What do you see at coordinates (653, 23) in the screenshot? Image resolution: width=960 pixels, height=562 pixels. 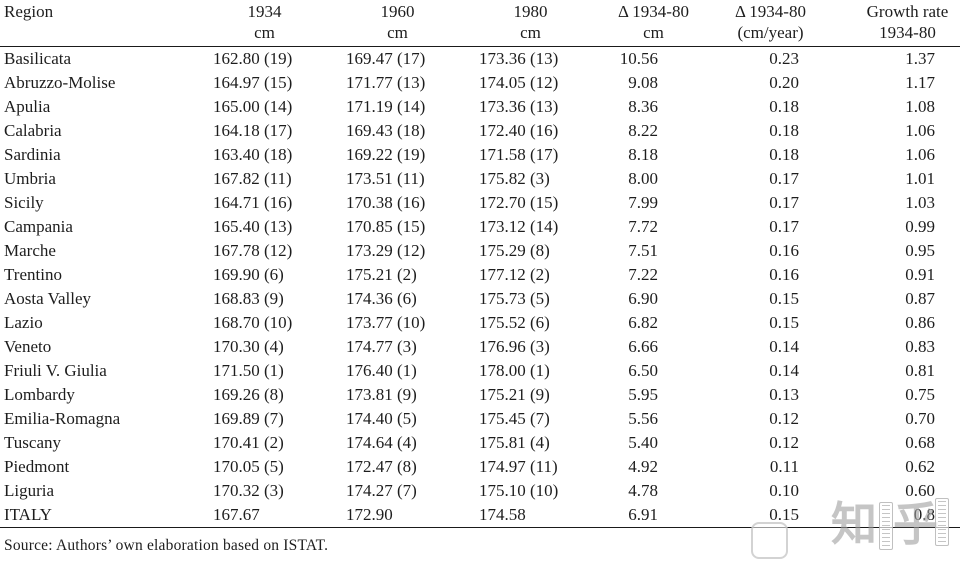 I see `col-header-delta-cm: Δ 1934-80 cm` at bounding box center [653, 23].